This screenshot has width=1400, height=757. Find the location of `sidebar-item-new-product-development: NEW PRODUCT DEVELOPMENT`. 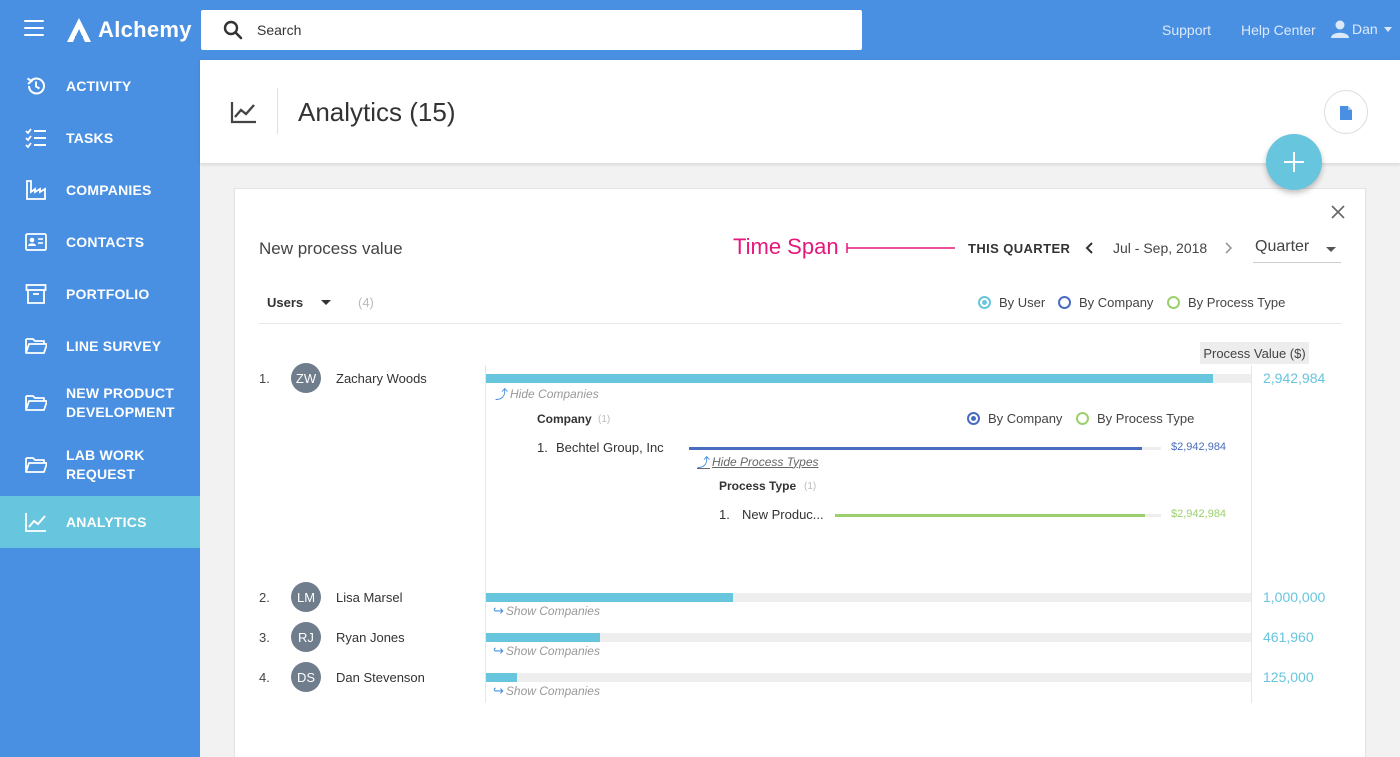

sidebar-item-new-product-development: NEW PRODUCT DEVELOPMENT is located at coordinates (100, 403).